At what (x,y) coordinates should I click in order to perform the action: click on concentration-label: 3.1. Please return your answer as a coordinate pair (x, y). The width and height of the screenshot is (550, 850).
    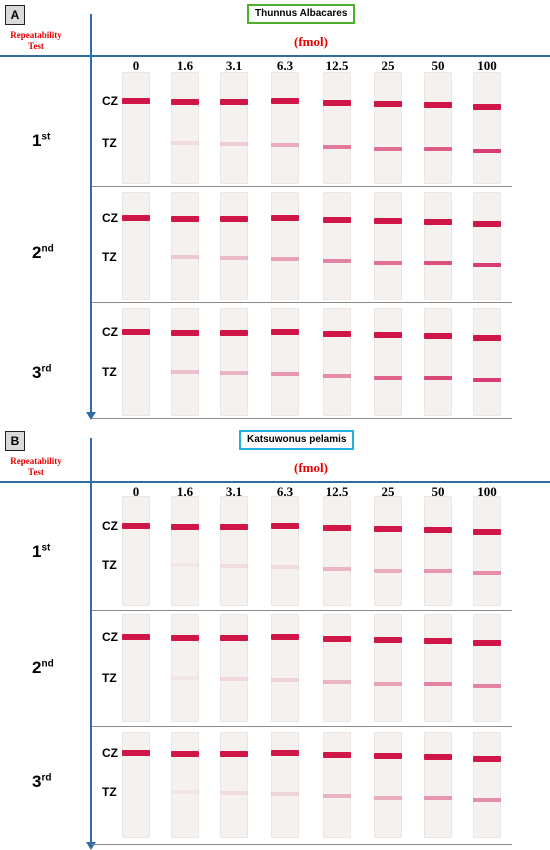
    Looking at the image, I should click on (234, 65).